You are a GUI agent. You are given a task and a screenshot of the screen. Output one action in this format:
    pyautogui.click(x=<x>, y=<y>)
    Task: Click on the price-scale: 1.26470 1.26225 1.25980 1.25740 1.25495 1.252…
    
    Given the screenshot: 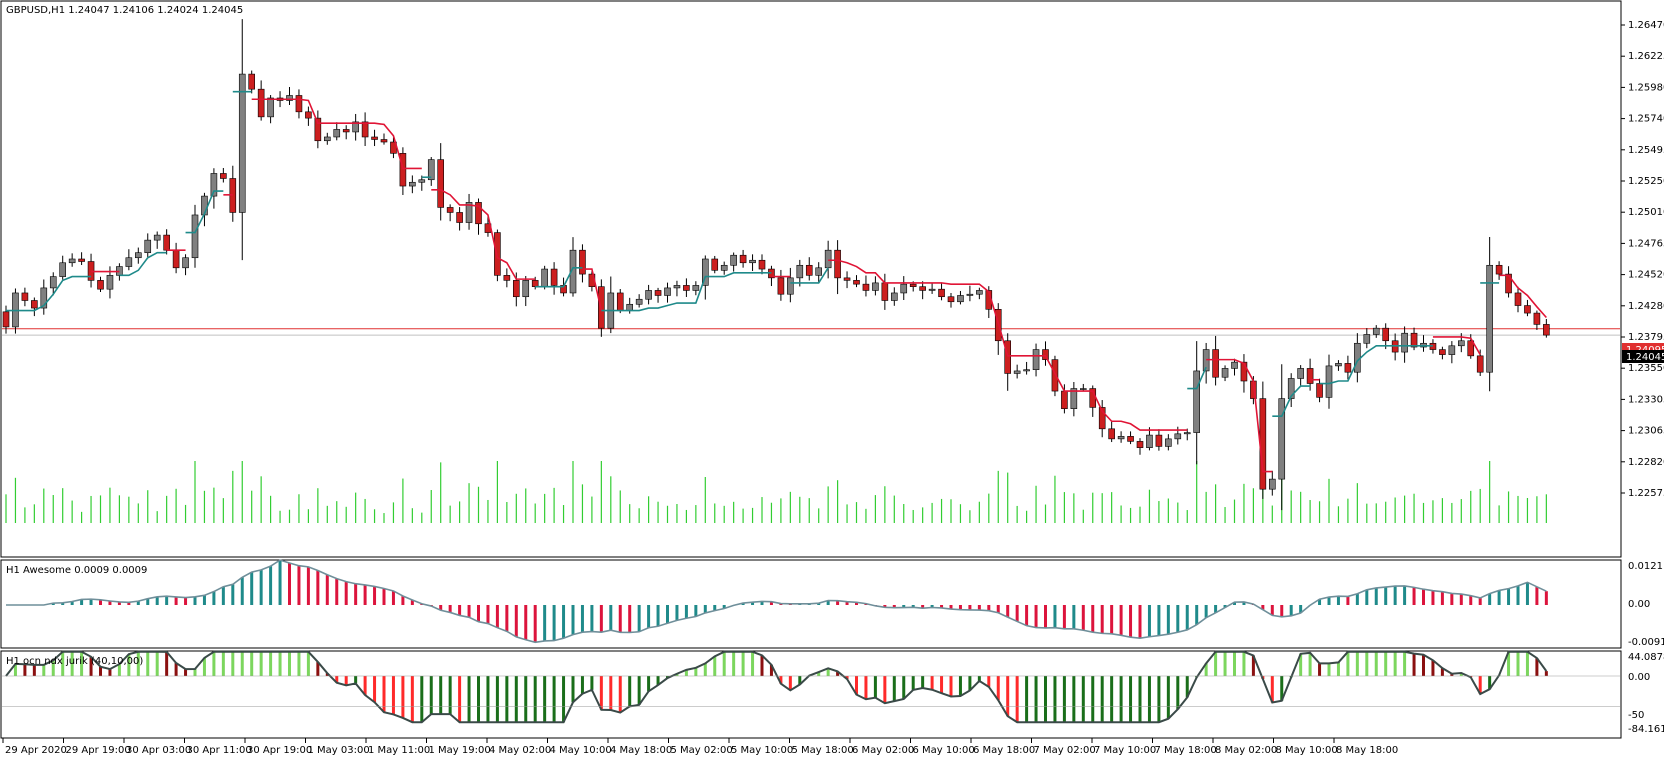 What is the action you would take?
    pyautogui.click(x=1642, y=259)
    